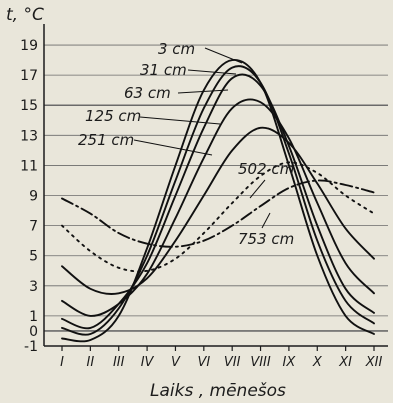 This screenshot has width=393, height=403. Describe the element at coordinates (203, 362) in the screenshot. I see `x-tick-label: VI` at that location.